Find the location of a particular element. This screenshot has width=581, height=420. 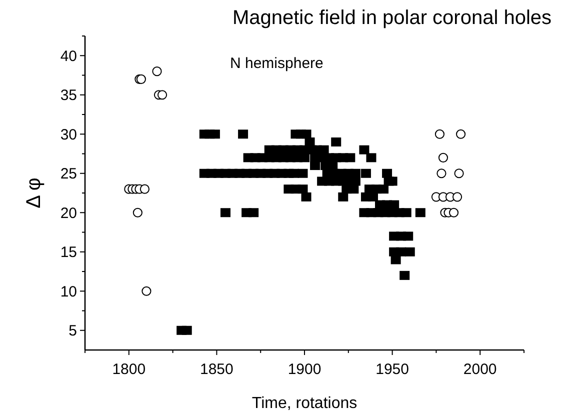

x-axis-title: Time, rotations is located at coordinates (305, 403).